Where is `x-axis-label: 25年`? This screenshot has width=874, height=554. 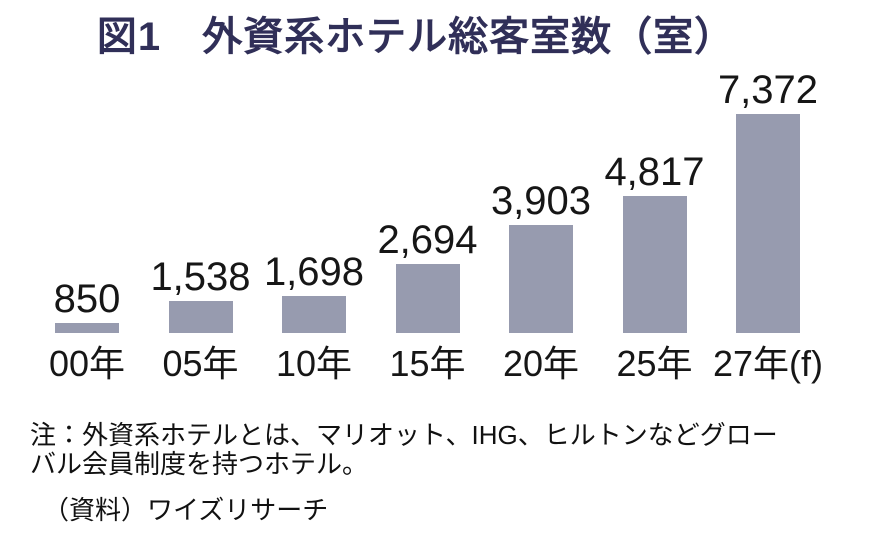 x-axis-label: 25年 is located at coordinates (654, 363).